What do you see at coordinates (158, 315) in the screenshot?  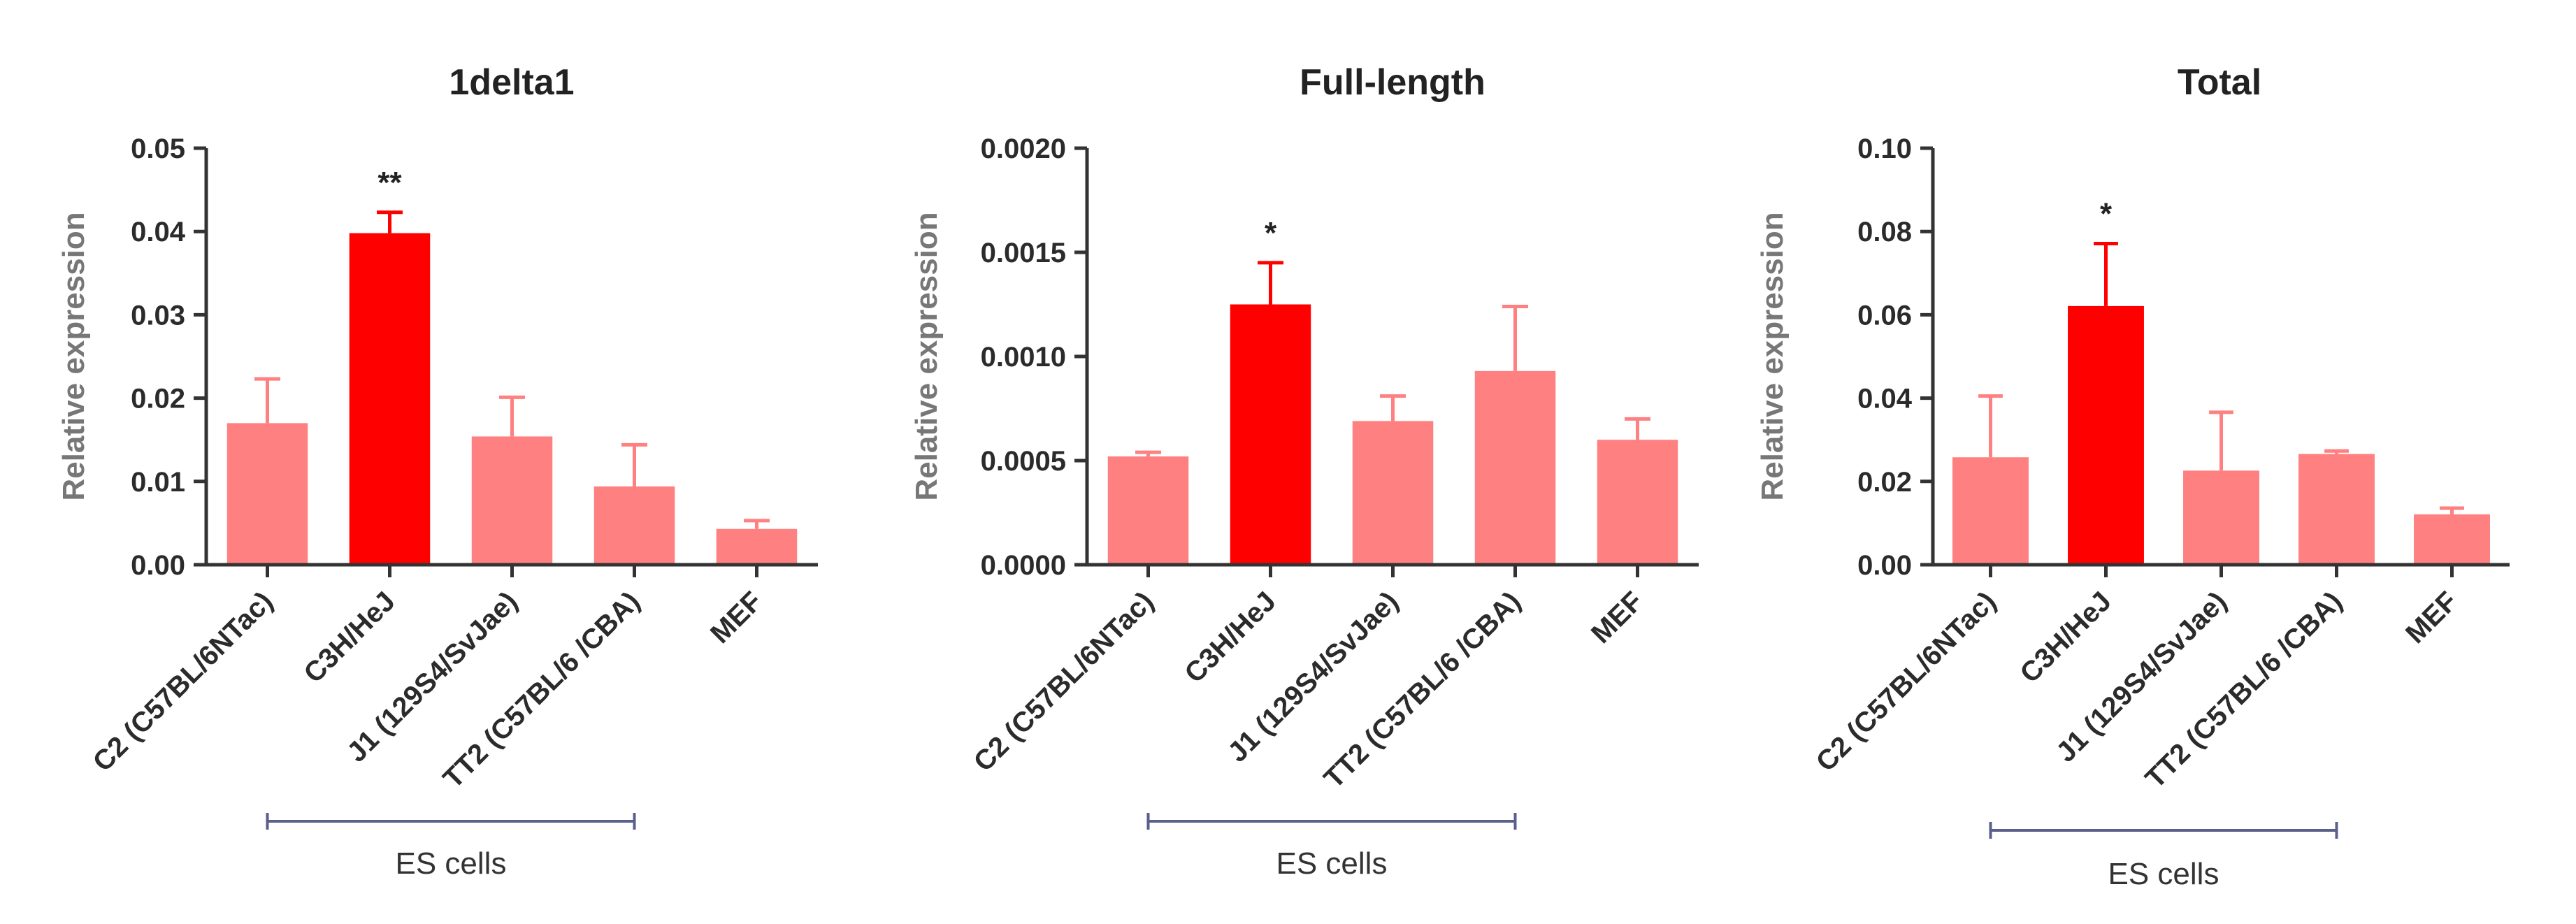 I see `y-tick-label: 0.03` at bounding box center [158, 315].